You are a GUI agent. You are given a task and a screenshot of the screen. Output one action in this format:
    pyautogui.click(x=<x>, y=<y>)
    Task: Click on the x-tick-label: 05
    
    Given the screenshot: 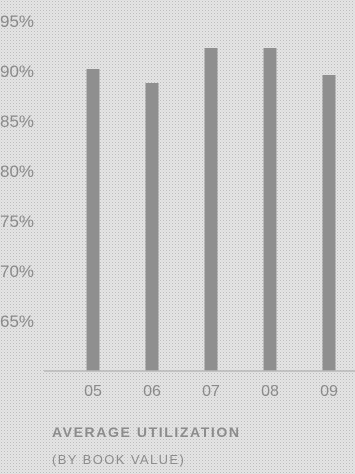 What is the action you would take?
    pyautogui.click(x=93, y=391)
    